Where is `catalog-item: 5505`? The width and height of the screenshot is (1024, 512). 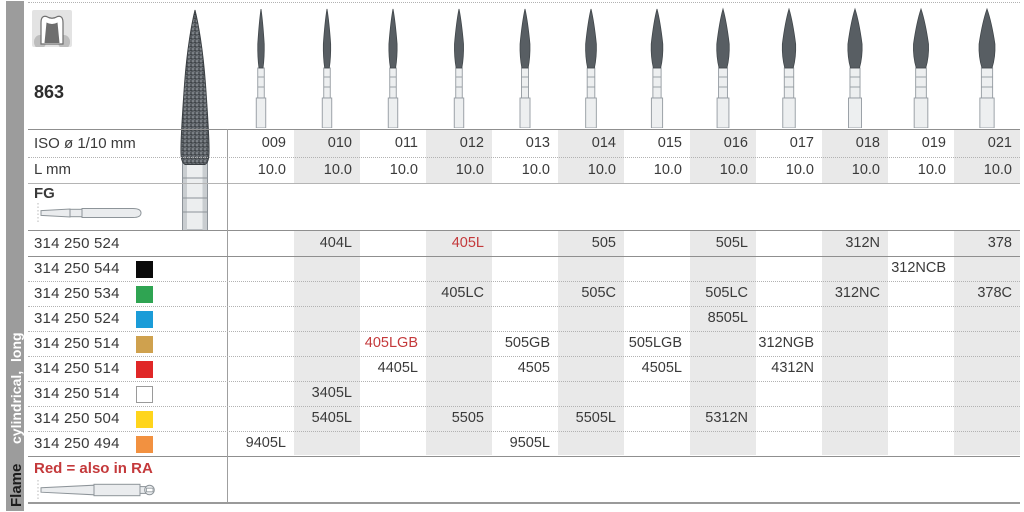
catalog-item: 5505 is located at coordinates (467, 418).